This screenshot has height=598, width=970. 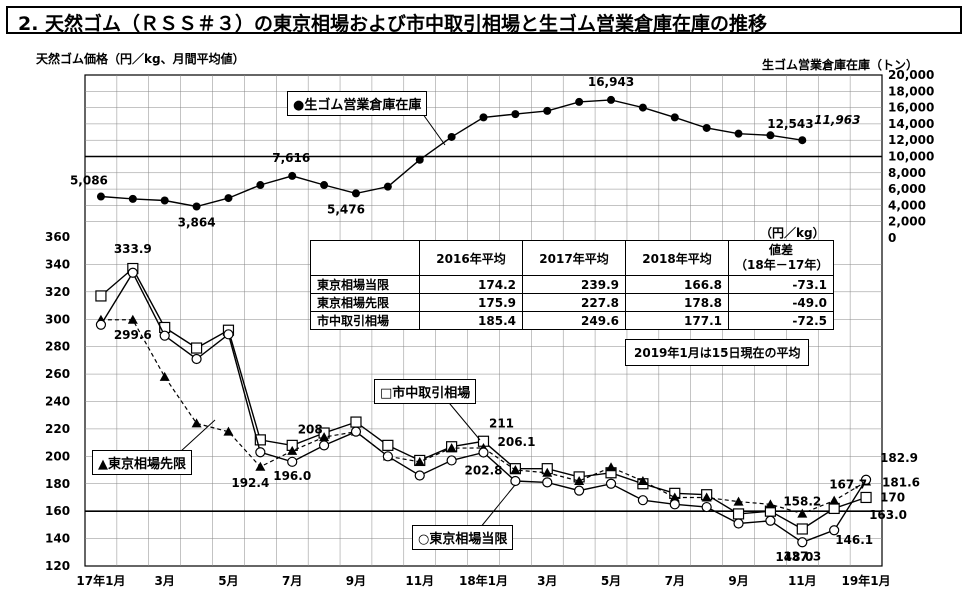 What do you see at coordinates (57, 347) in the screenshot?
I see `price-tick-label: 280` at bounding box center [57, 347].